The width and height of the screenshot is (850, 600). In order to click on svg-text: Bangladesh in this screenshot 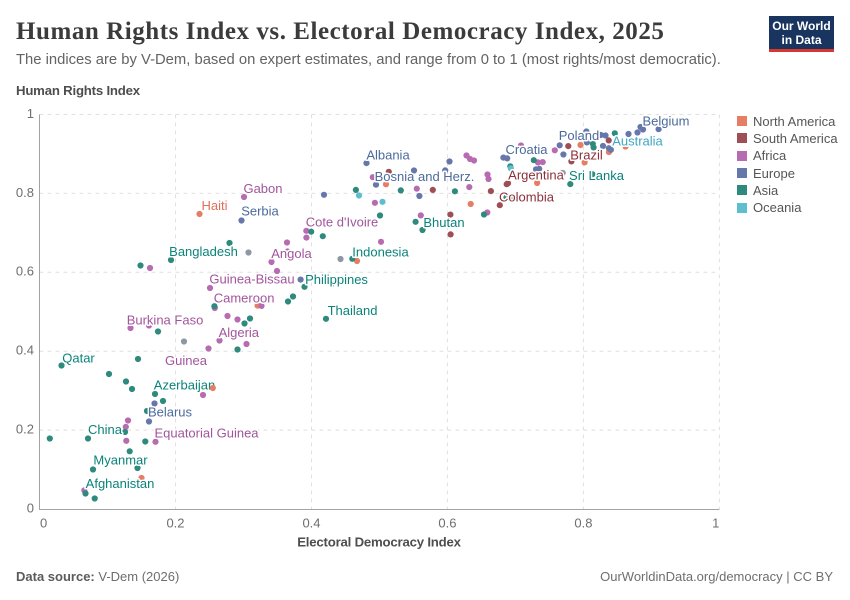, I will do `click(203, 251)`.